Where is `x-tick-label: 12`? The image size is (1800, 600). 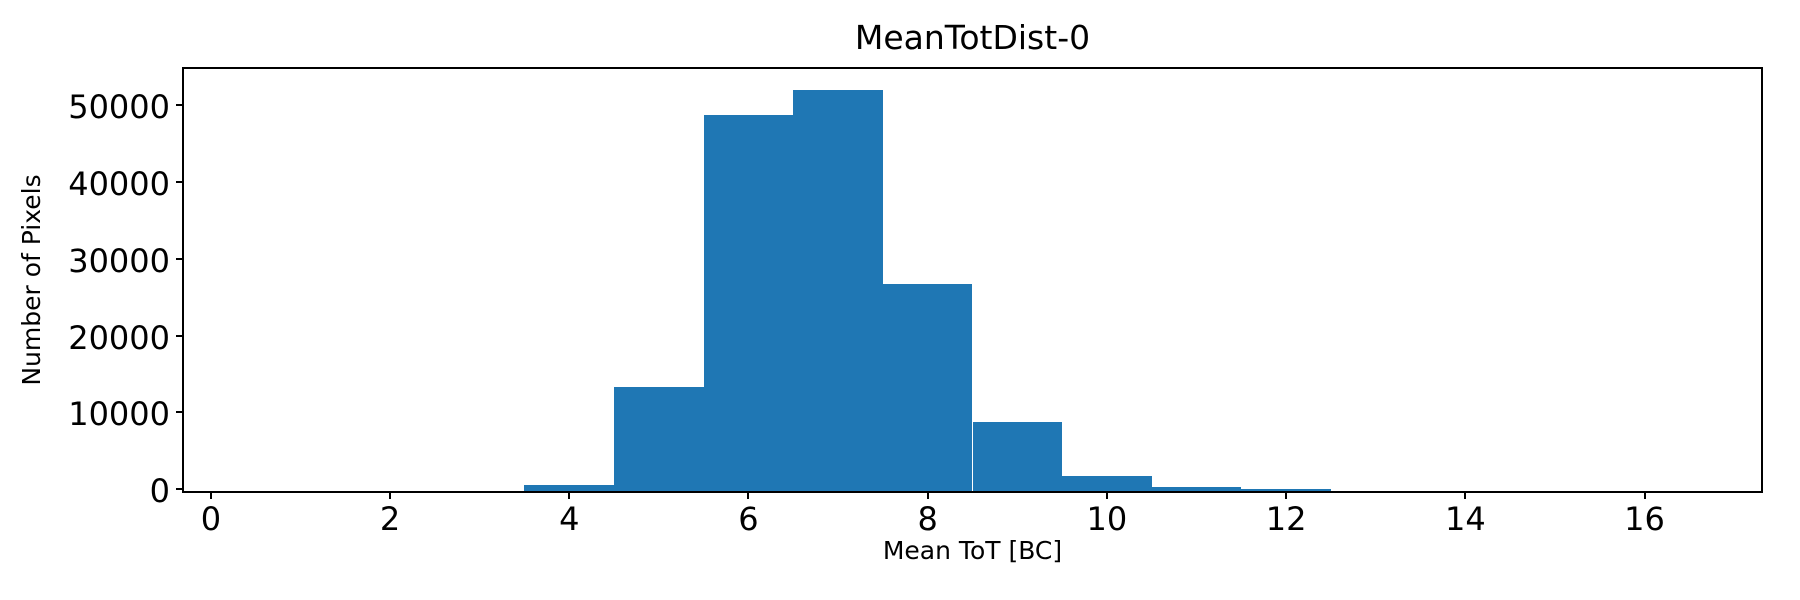 x-tick-label: 12 is located at coordinates (1286, 519).